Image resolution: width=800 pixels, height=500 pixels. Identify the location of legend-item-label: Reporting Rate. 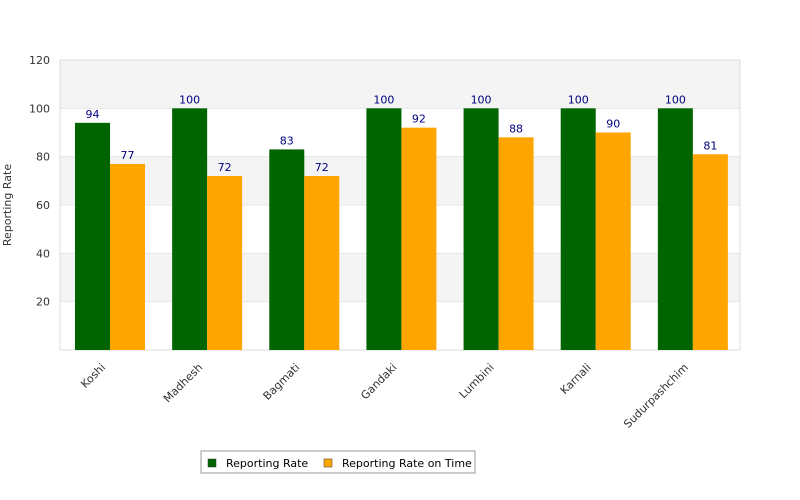
(267, 463).